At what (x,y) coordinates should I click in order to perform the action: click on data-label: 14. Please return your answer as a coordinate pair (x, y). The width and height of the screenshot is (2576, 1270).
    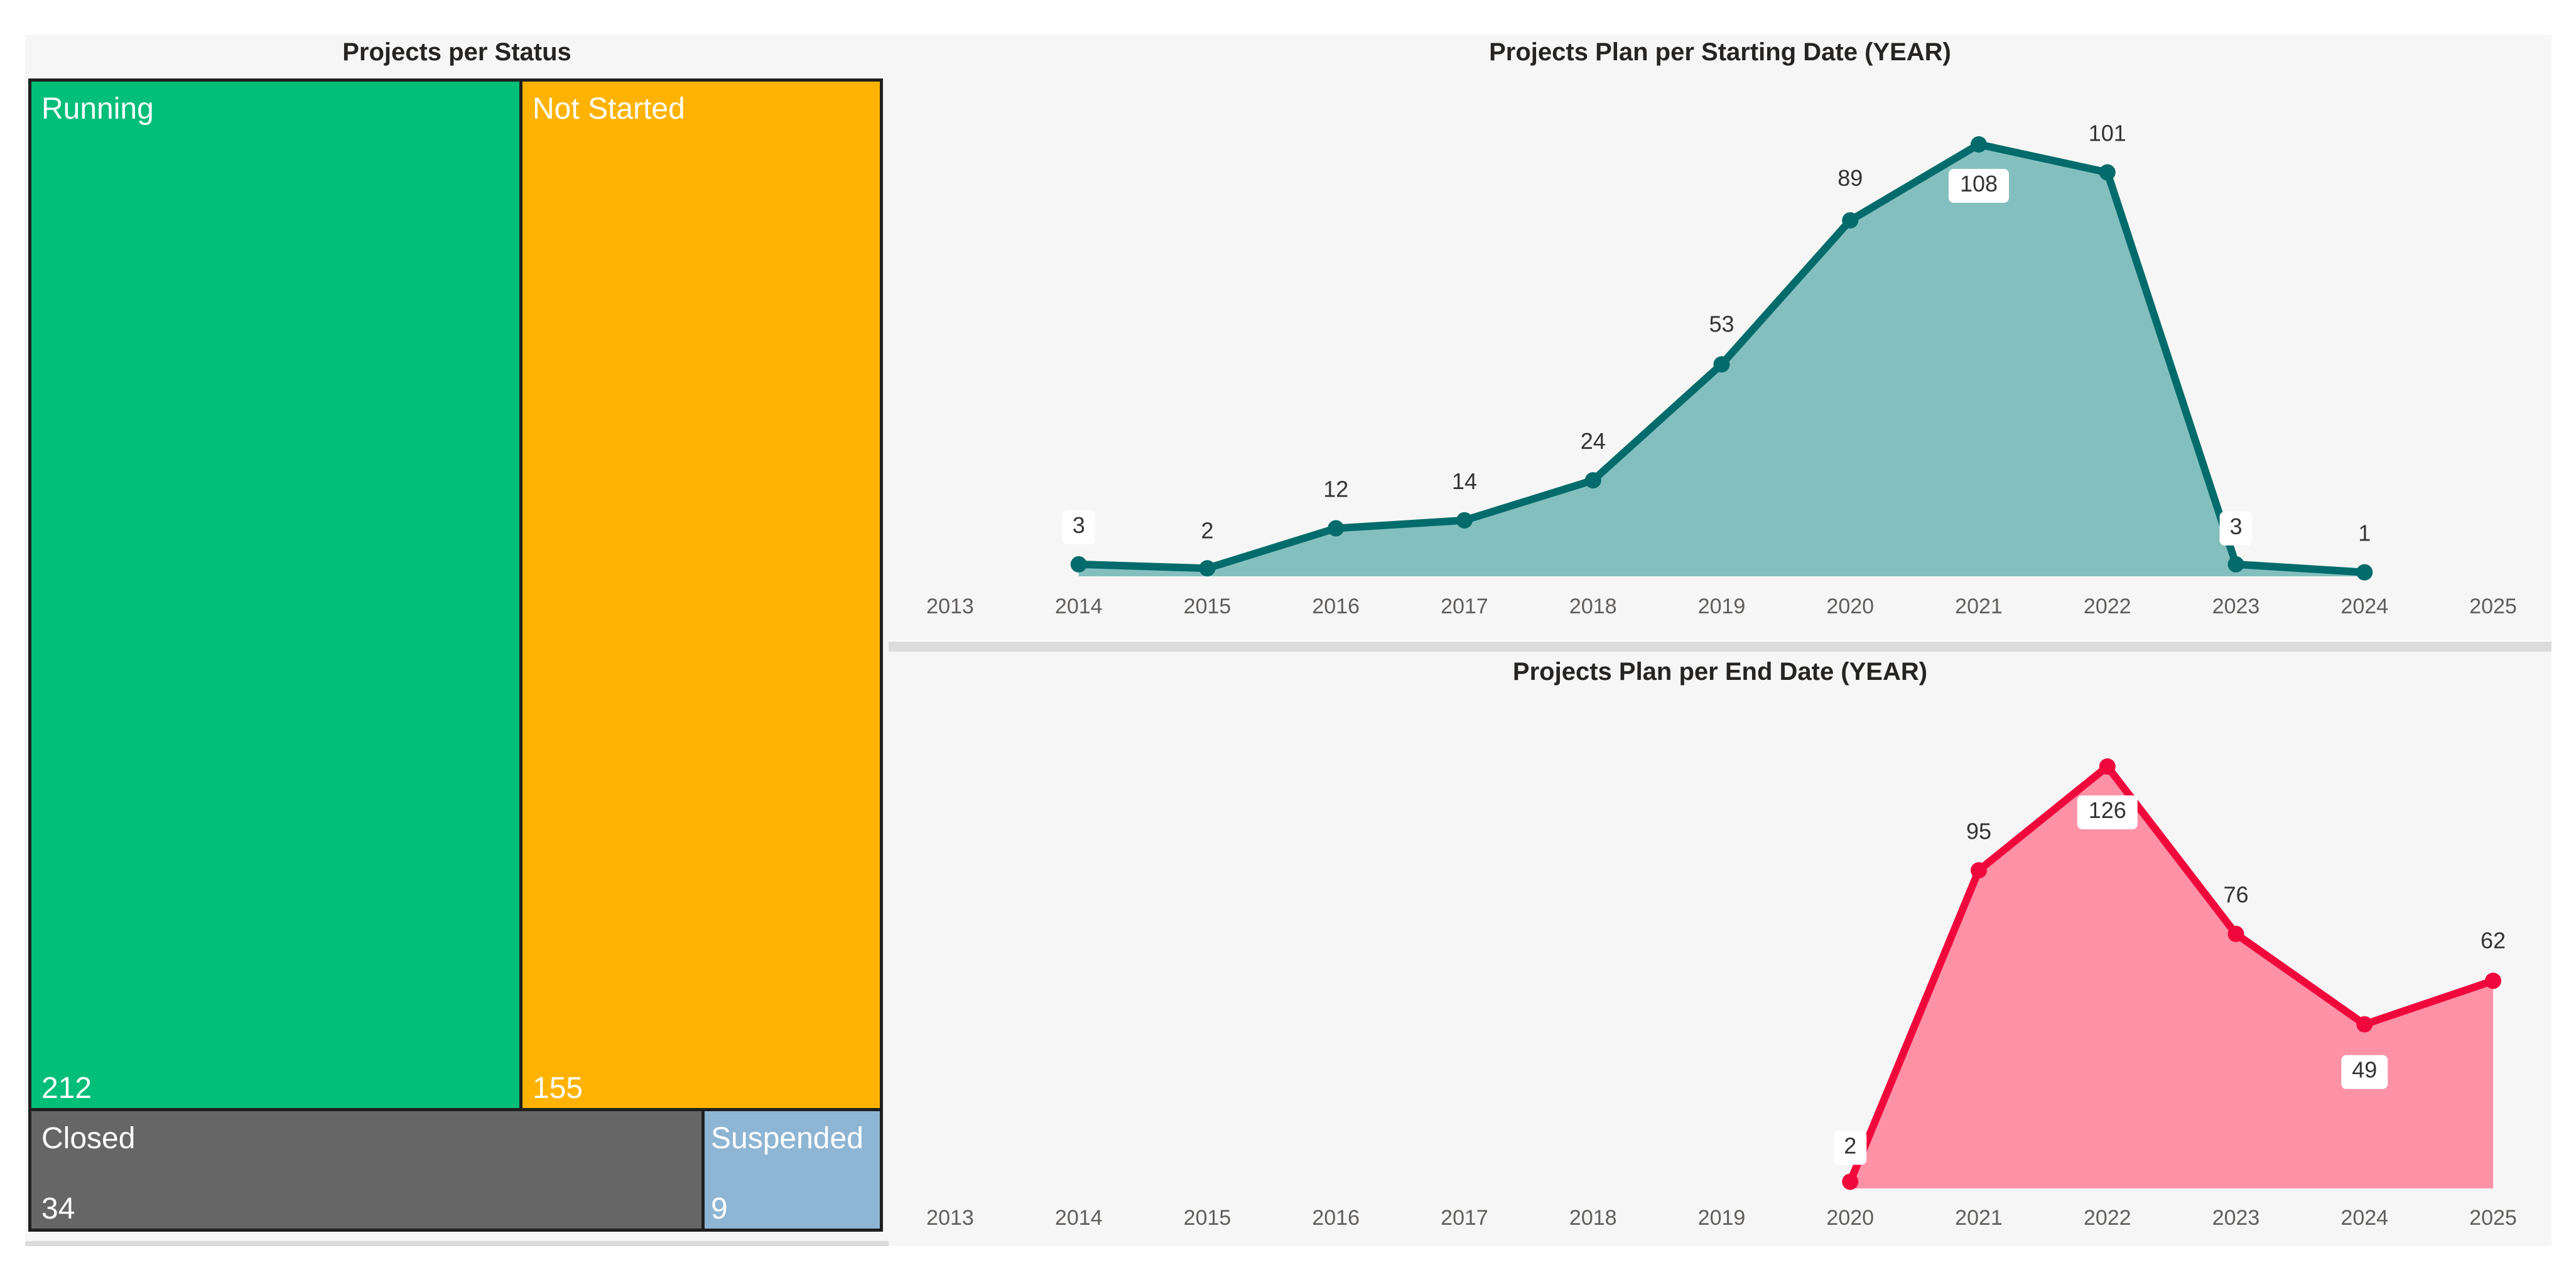
    Looking at the image, I should click on (1465, 481).